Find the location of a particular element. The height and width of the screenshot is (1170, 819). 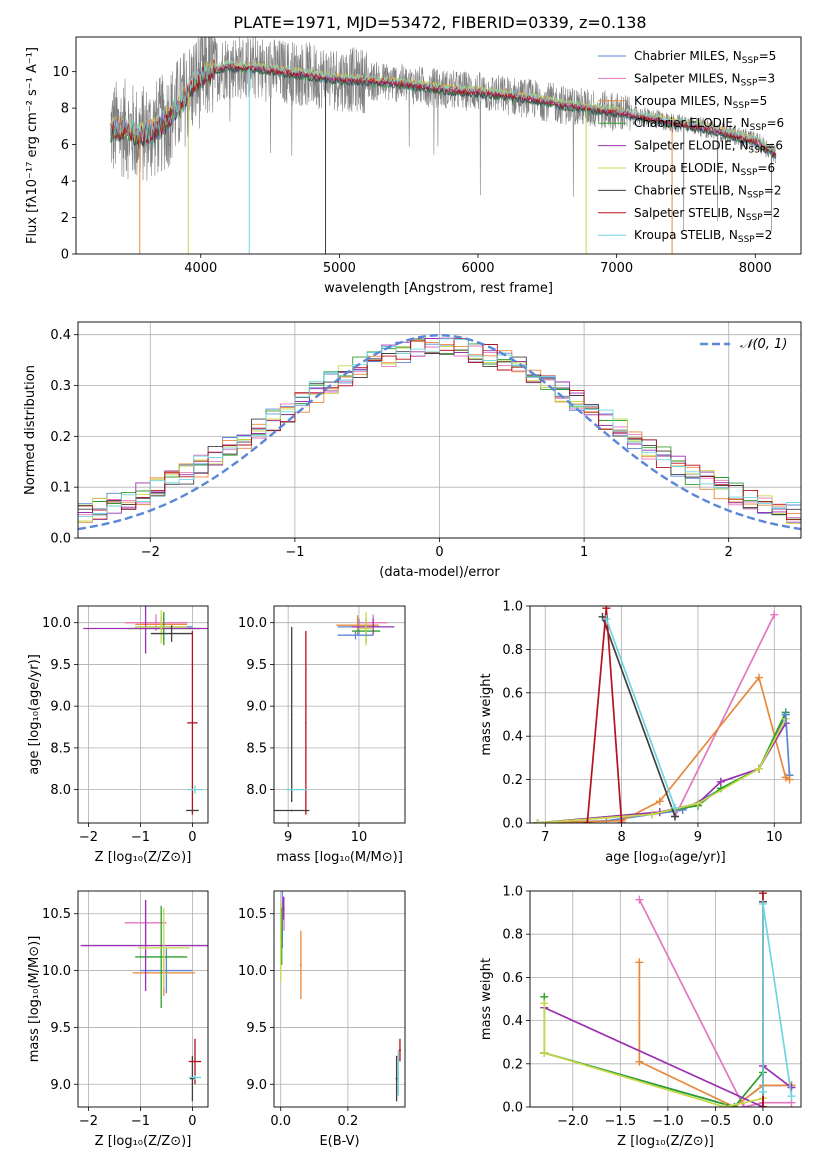

ticks: 7 8 9 10 0.0 0.2 0.4 0.6 0.8 1.0 is located at coordinates (642, 723).